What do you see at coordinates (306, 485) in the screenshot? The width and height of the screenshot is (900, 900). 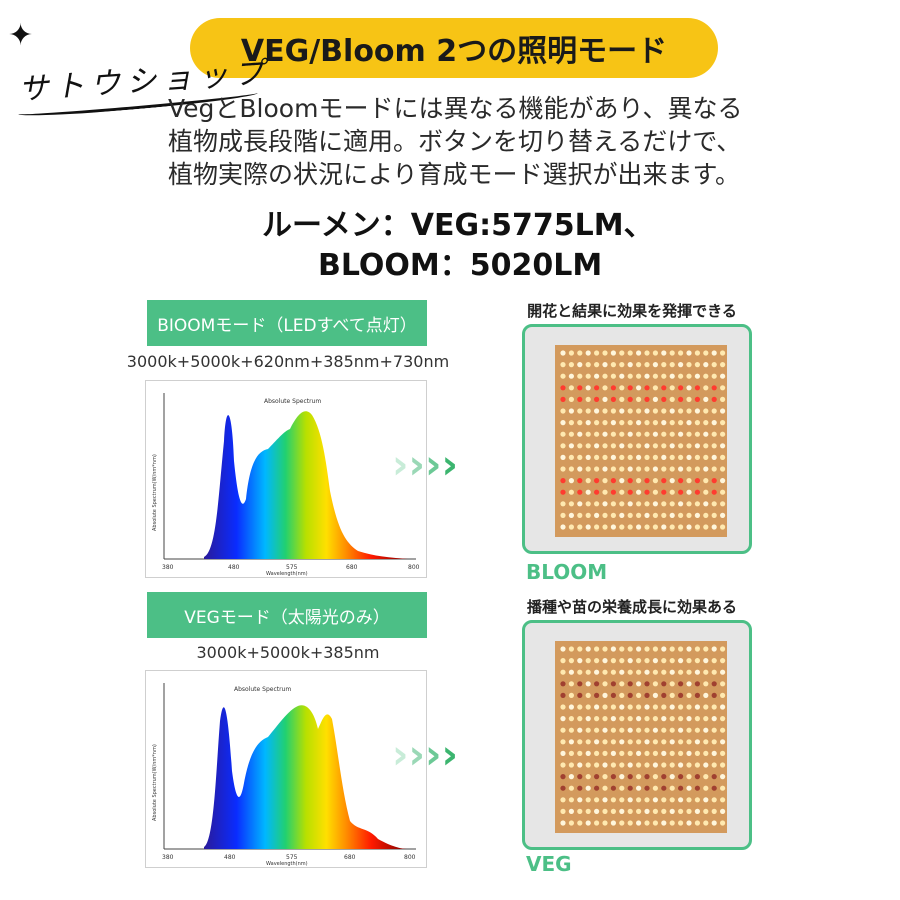 I see `bloom-spectrum-curve` at bounding box center [306, 485].